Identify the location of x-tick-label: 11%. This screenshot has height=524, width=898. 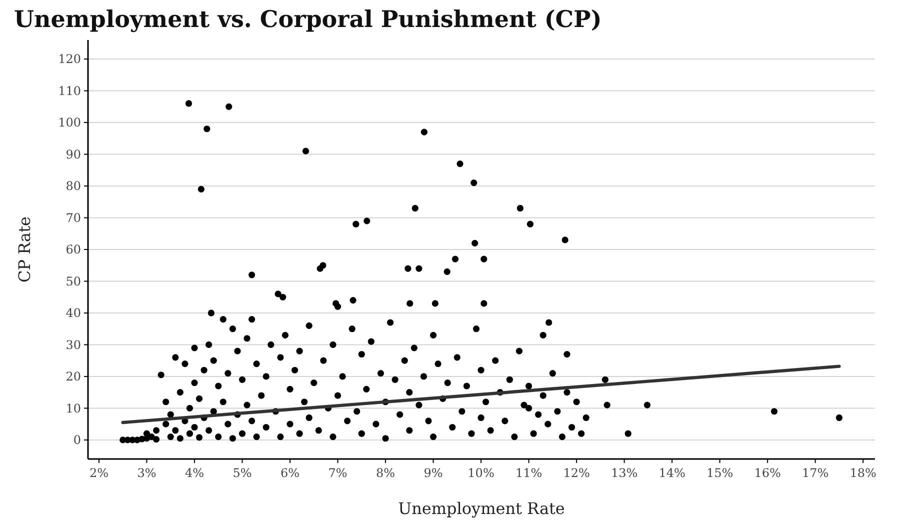
(528, 473).